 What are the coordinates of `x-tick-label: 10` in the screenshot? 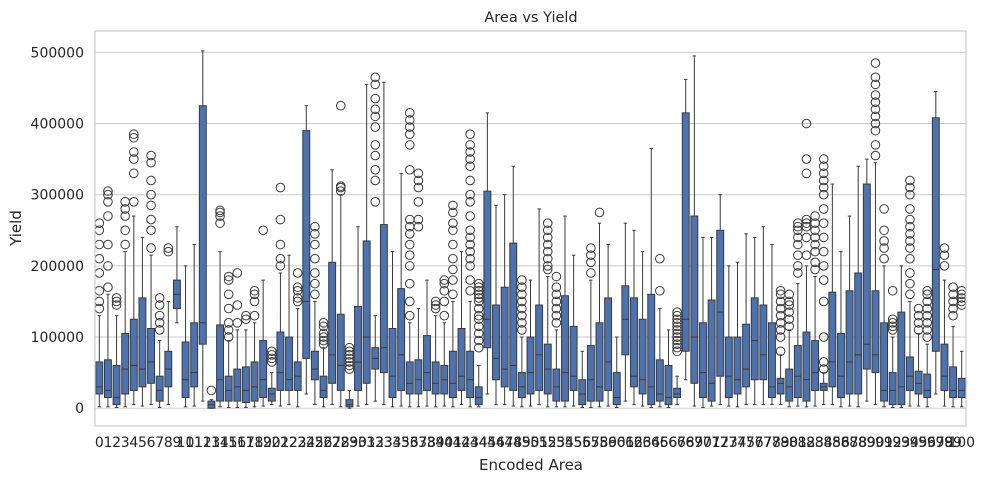 It's located at (186, 443).